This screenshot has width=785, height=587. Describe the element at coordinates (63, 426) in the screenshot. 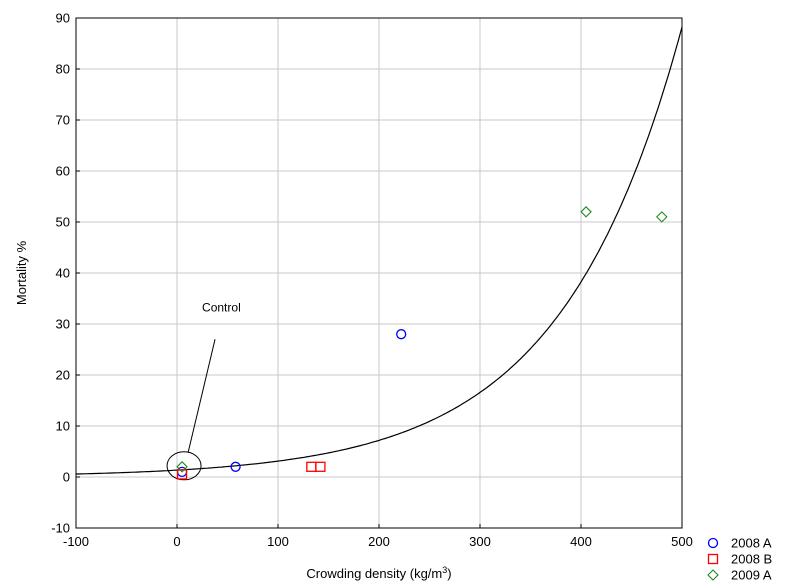

I see `y-tick-label: 10` at that location.